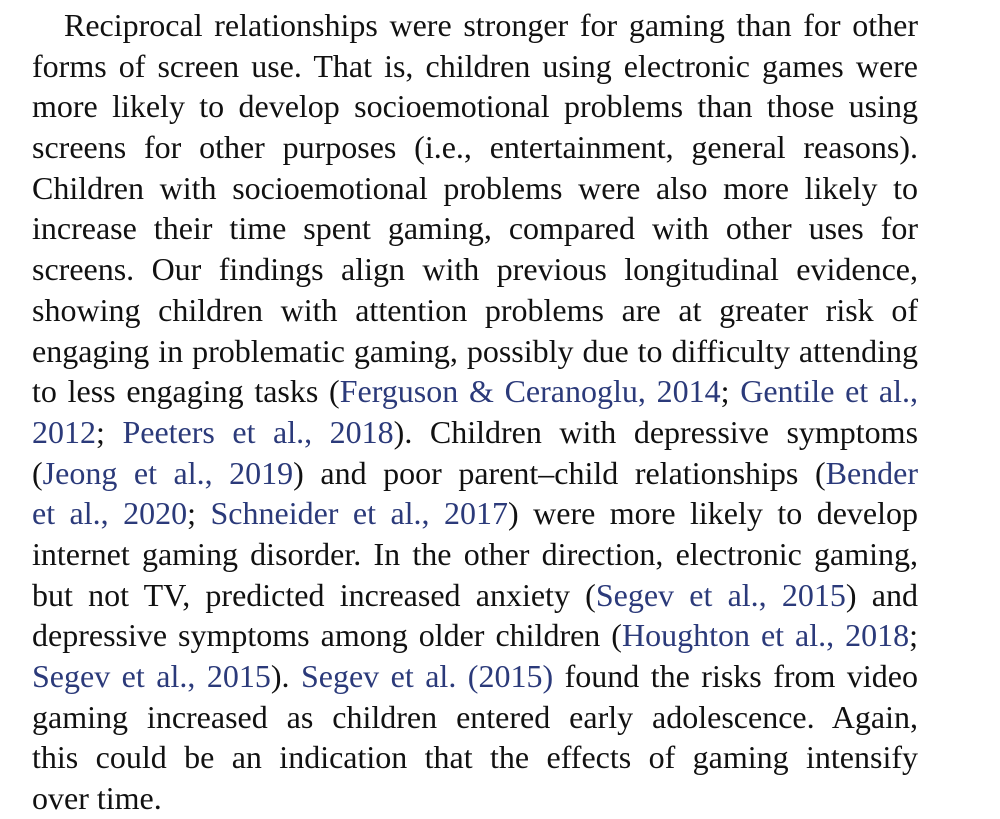  What do you see at coordinates (359, 513) in the screenshot?
I see `citation-link: Schneider et al., 2017` at bounding box center [359, 513].